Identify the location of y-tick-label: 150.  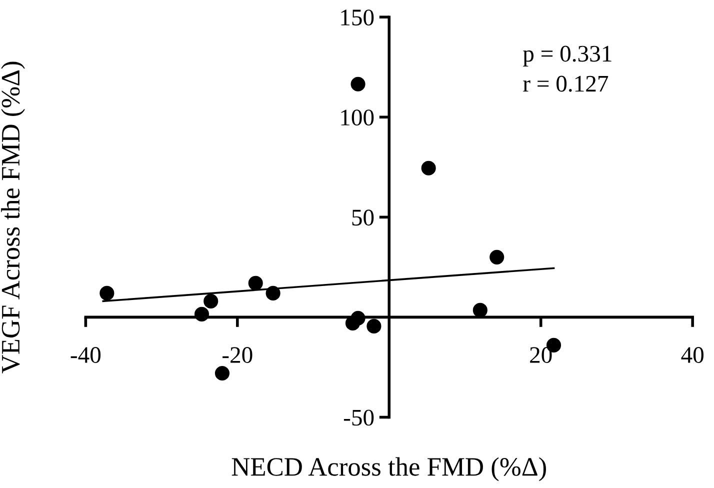
(357, 18).